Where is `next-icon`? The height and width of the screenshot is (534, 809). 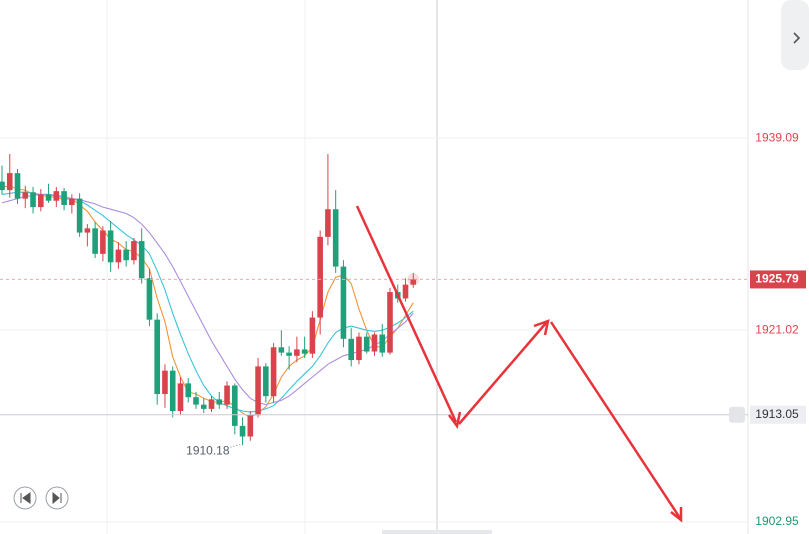 next-icon is located at coordinates (57, 498).